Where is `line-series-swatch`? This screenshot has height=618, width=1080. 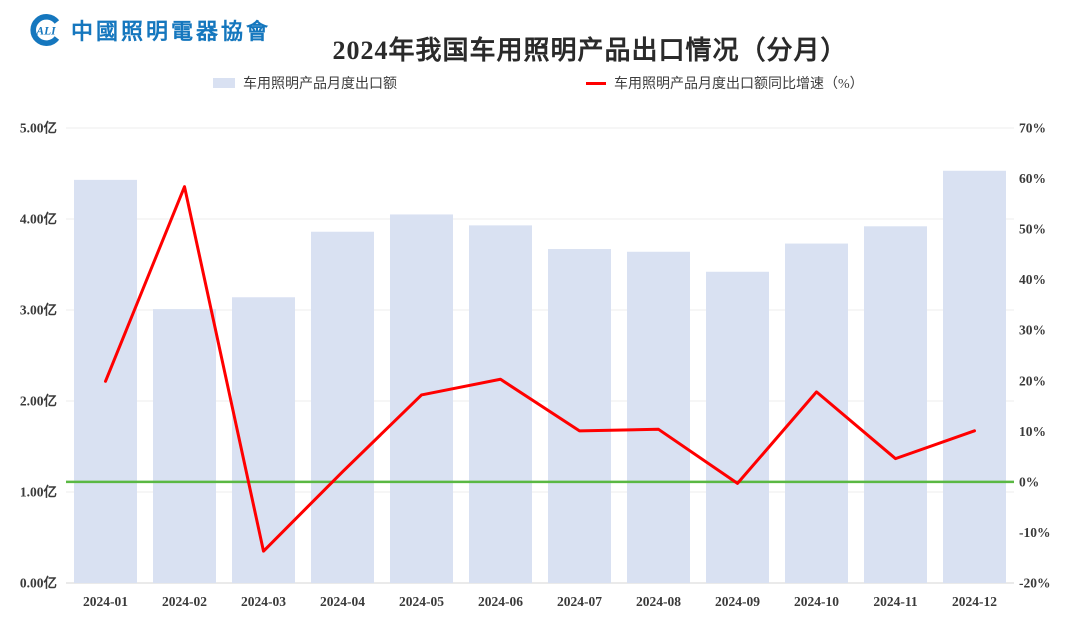 line-series-swatch is located at coordinates (596, 83).